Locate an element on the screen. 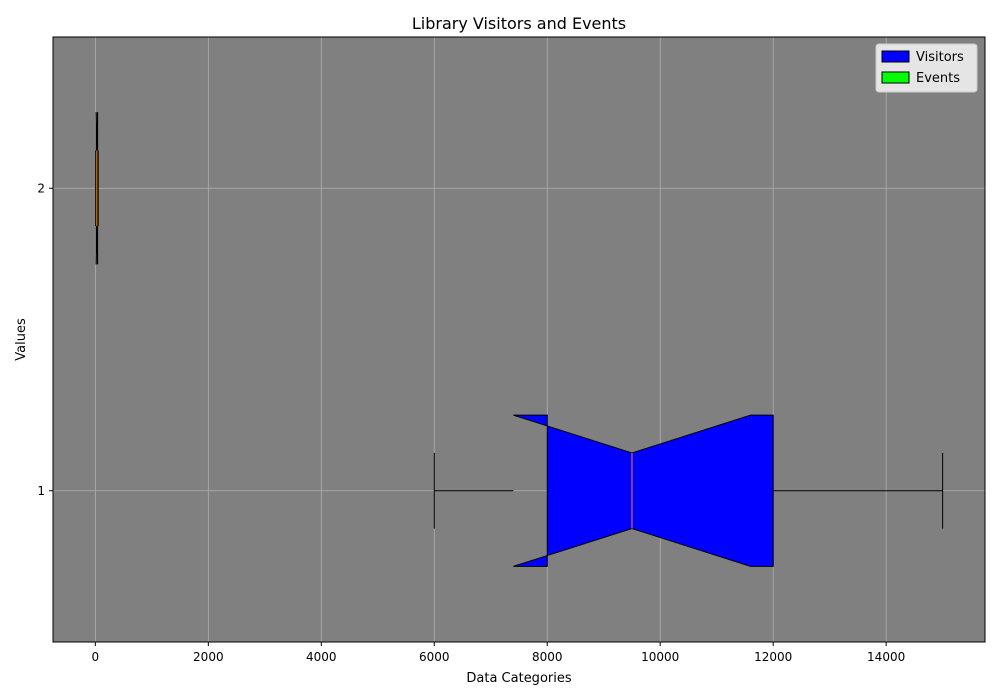  x-tick-label: 12000 is located at coordinates (773, 657).